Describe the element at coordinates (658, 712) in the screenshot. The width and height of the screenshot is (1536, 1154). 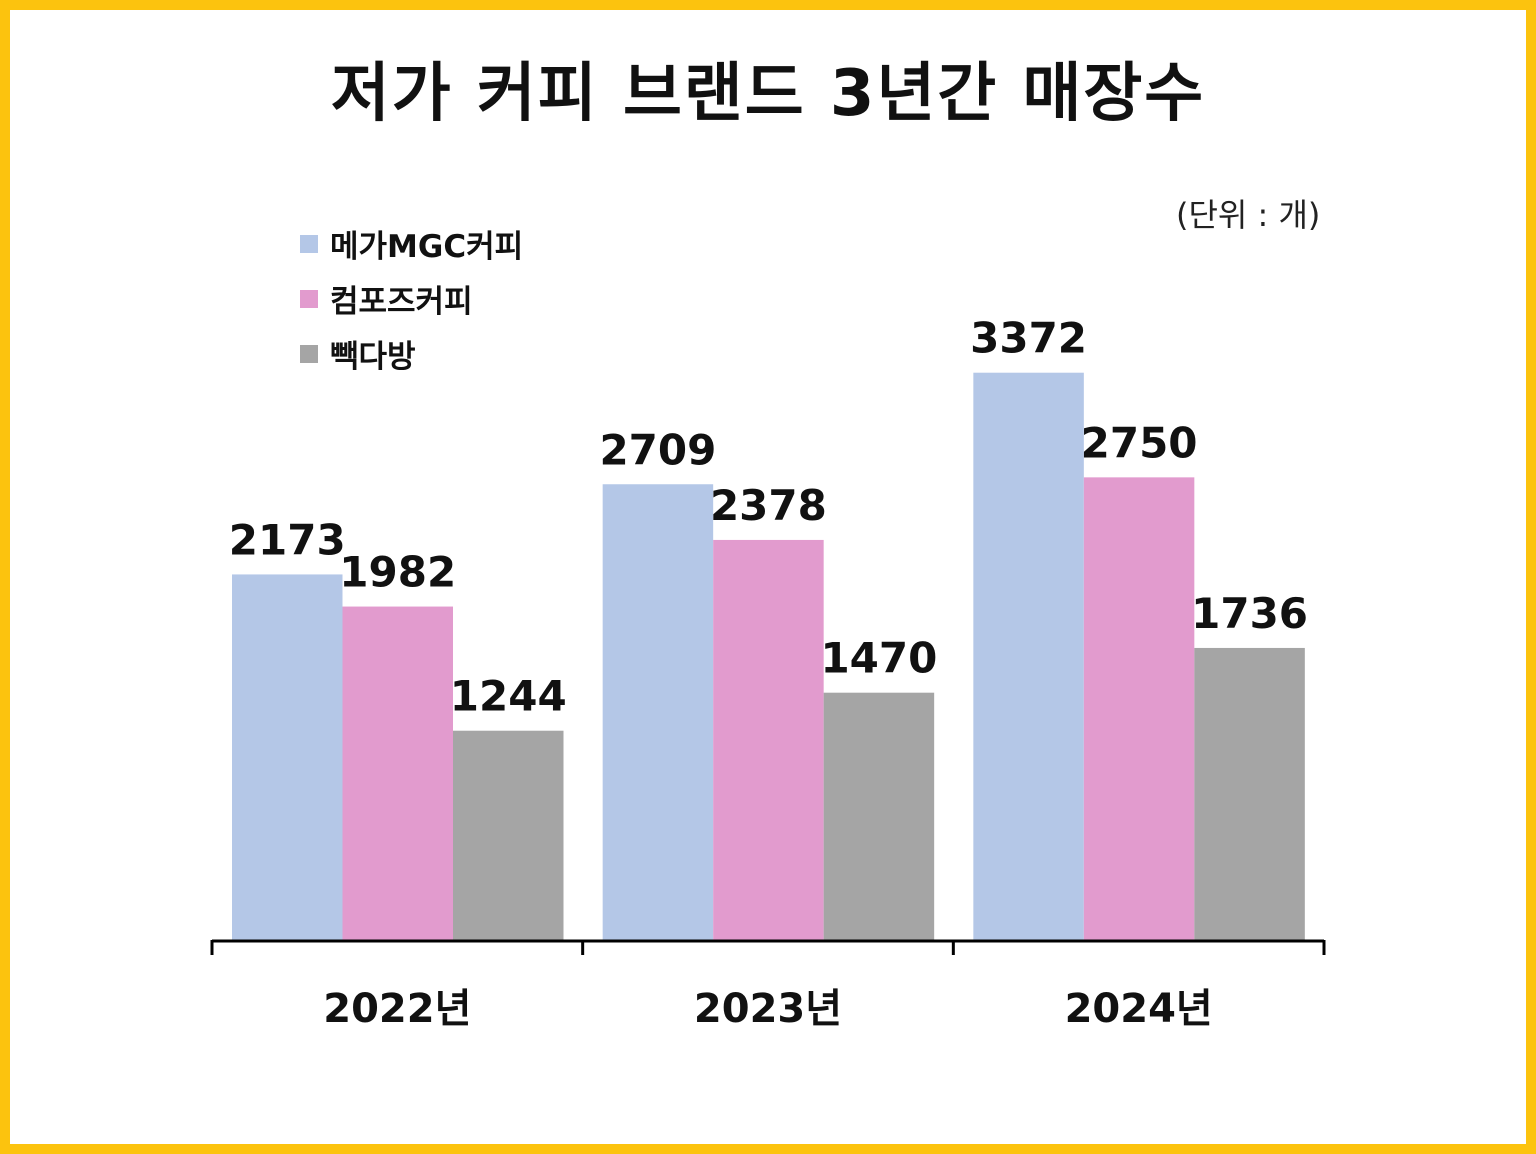
I see `bar-mega-2023년` at that location.